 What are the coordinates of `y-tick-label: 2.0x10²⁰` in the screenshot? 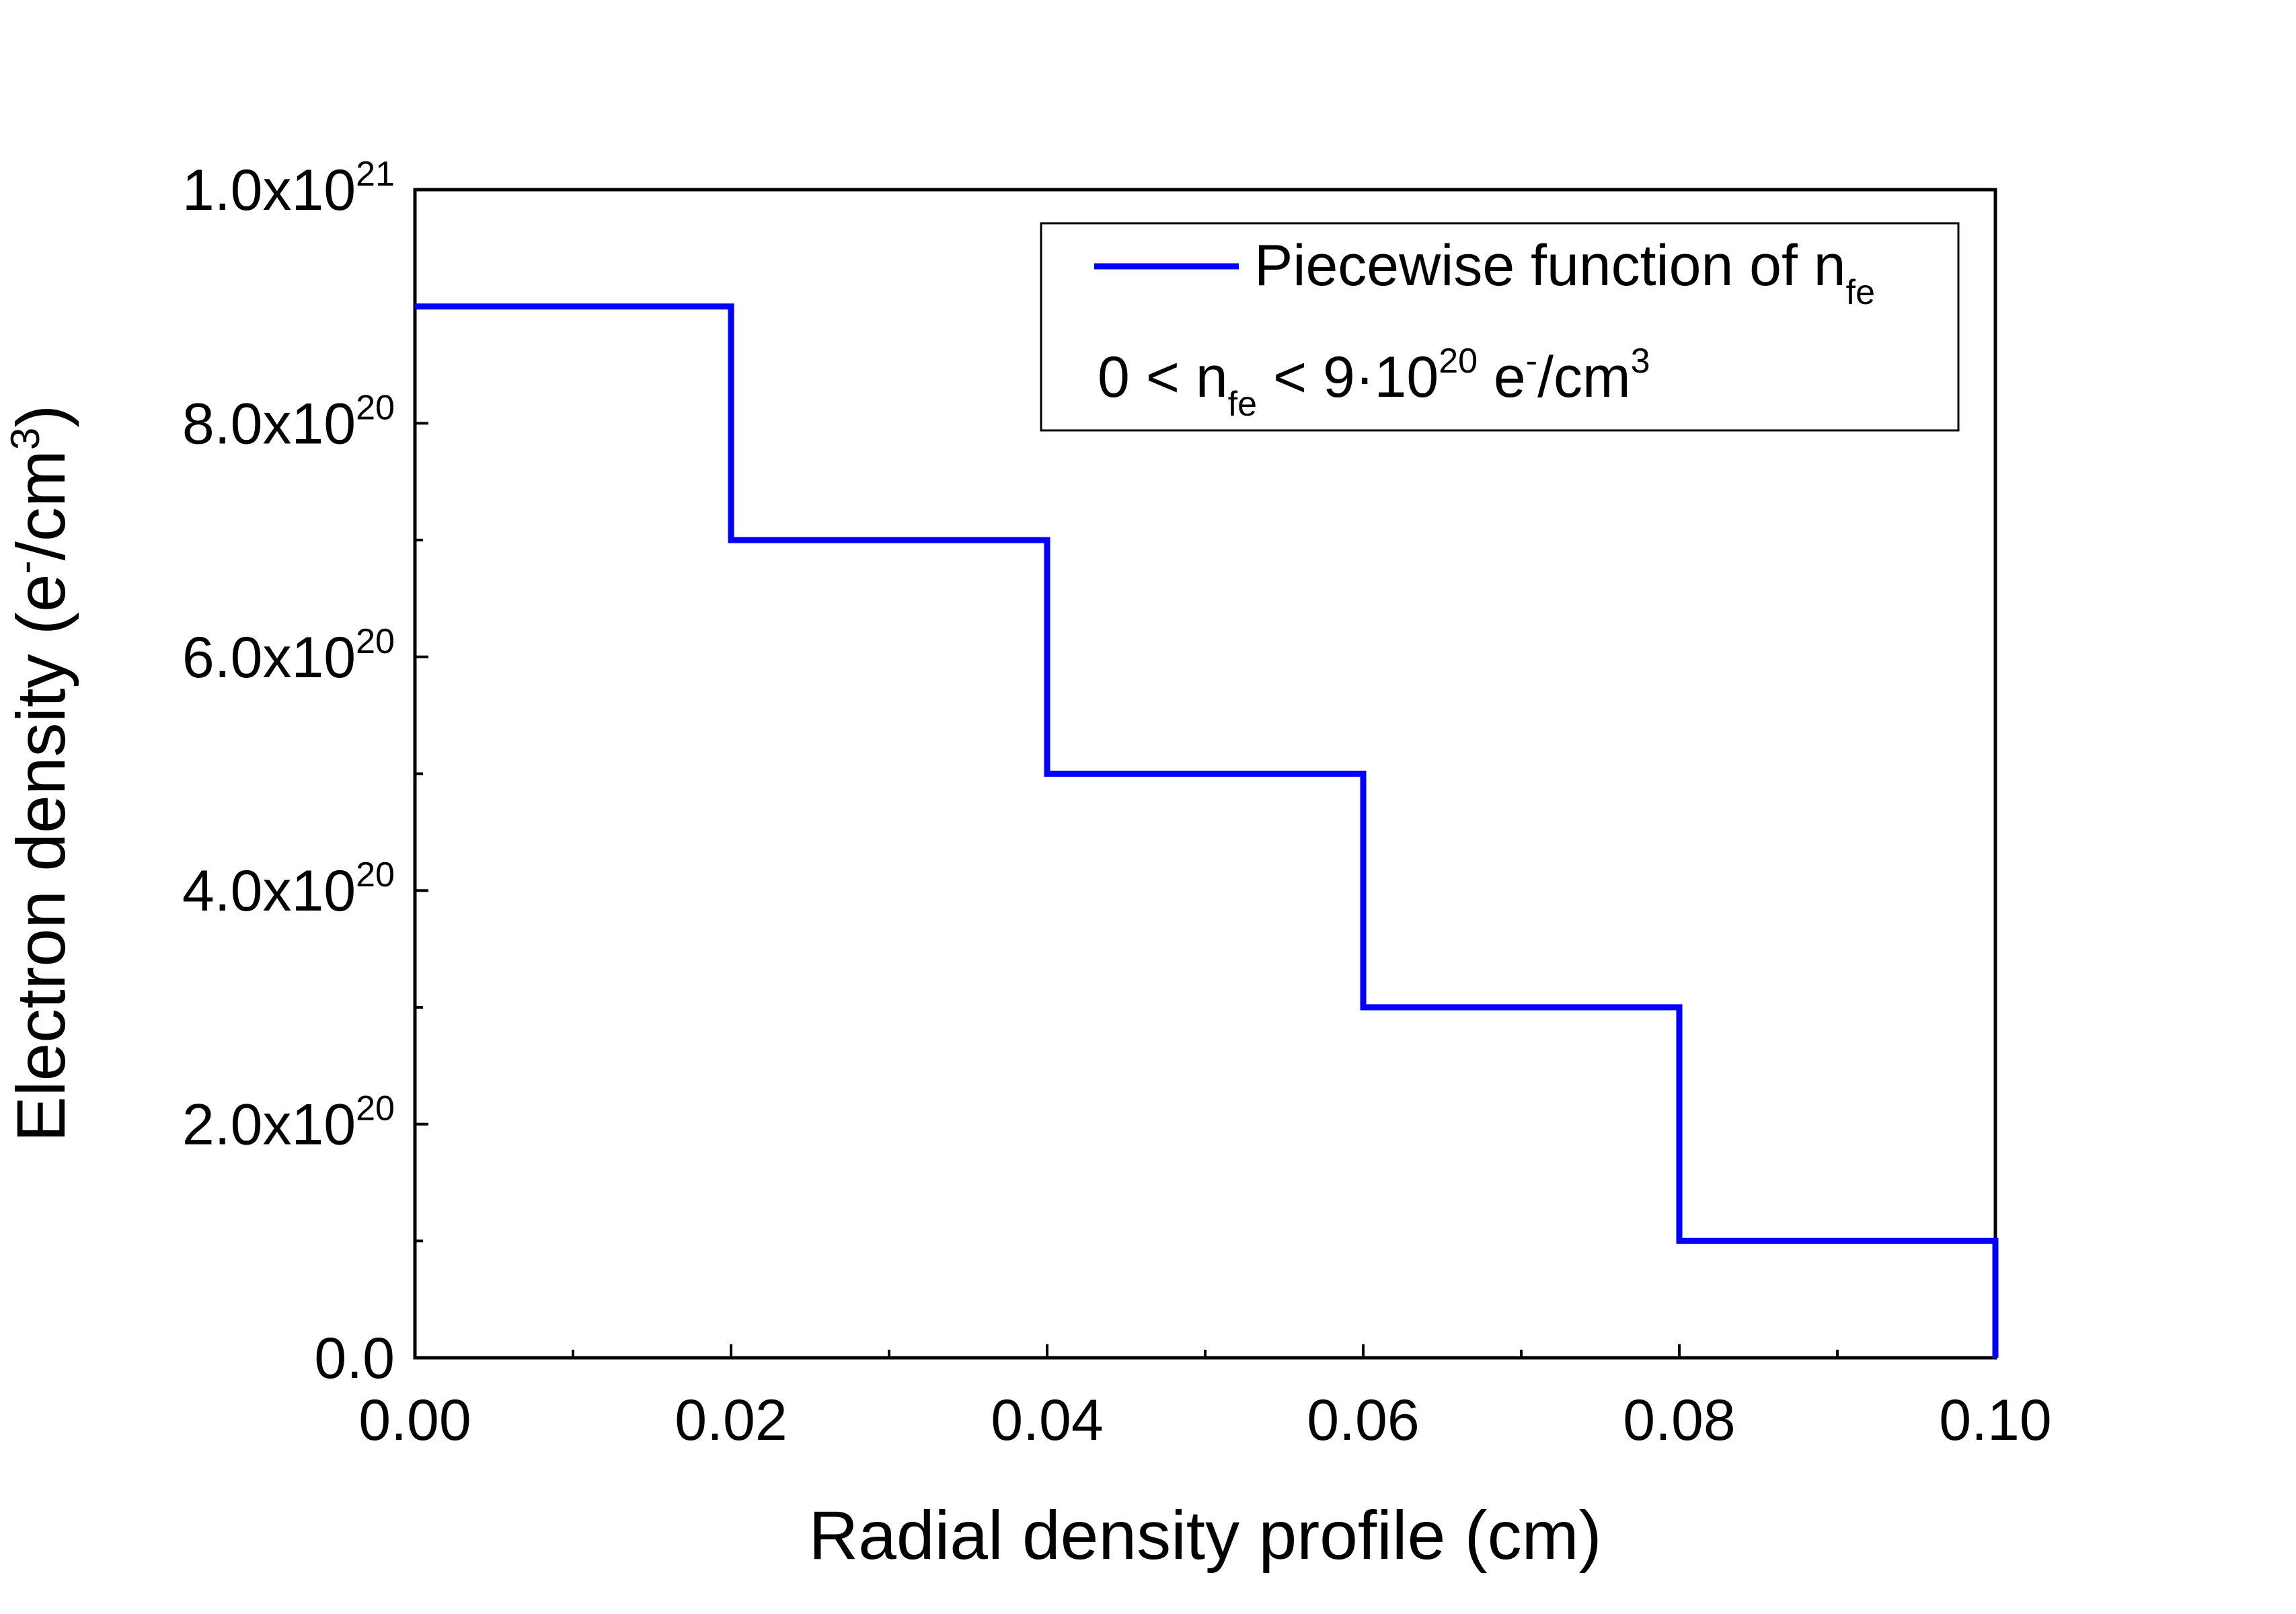 It's located at (289, 1123).